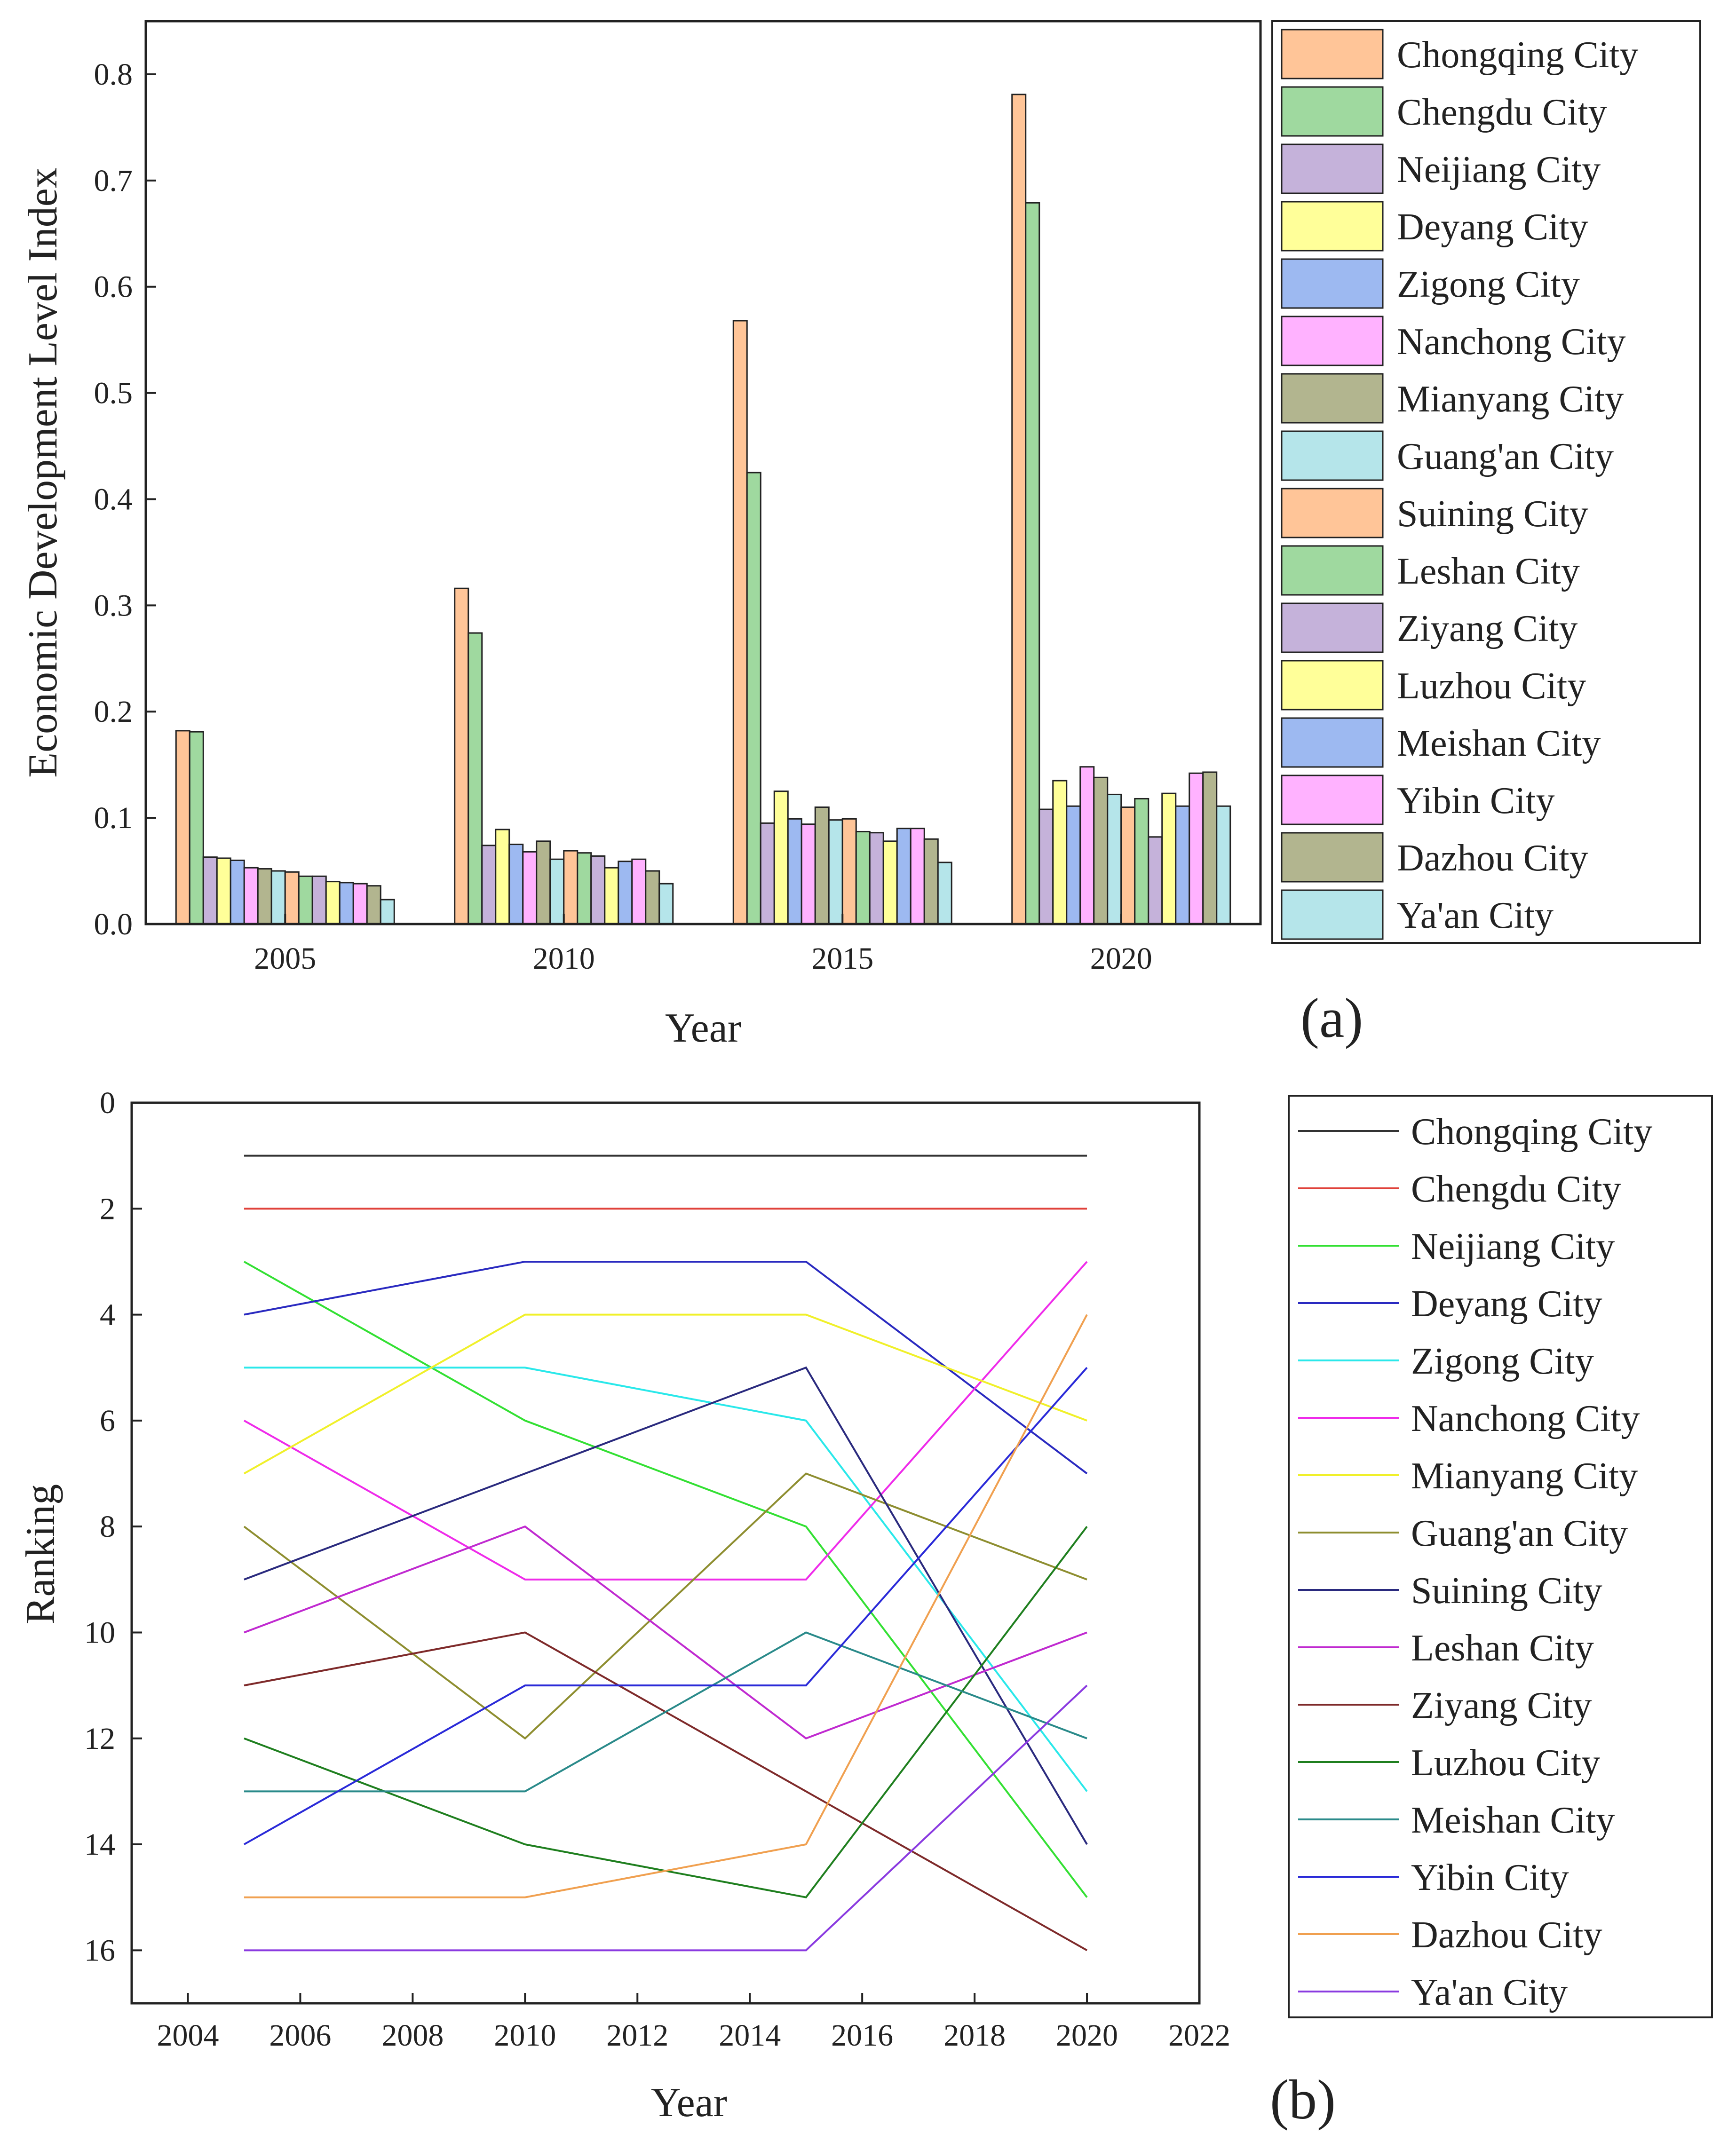  I want to click on legend-label-suining-city: Suining City, so click(1492, 514).